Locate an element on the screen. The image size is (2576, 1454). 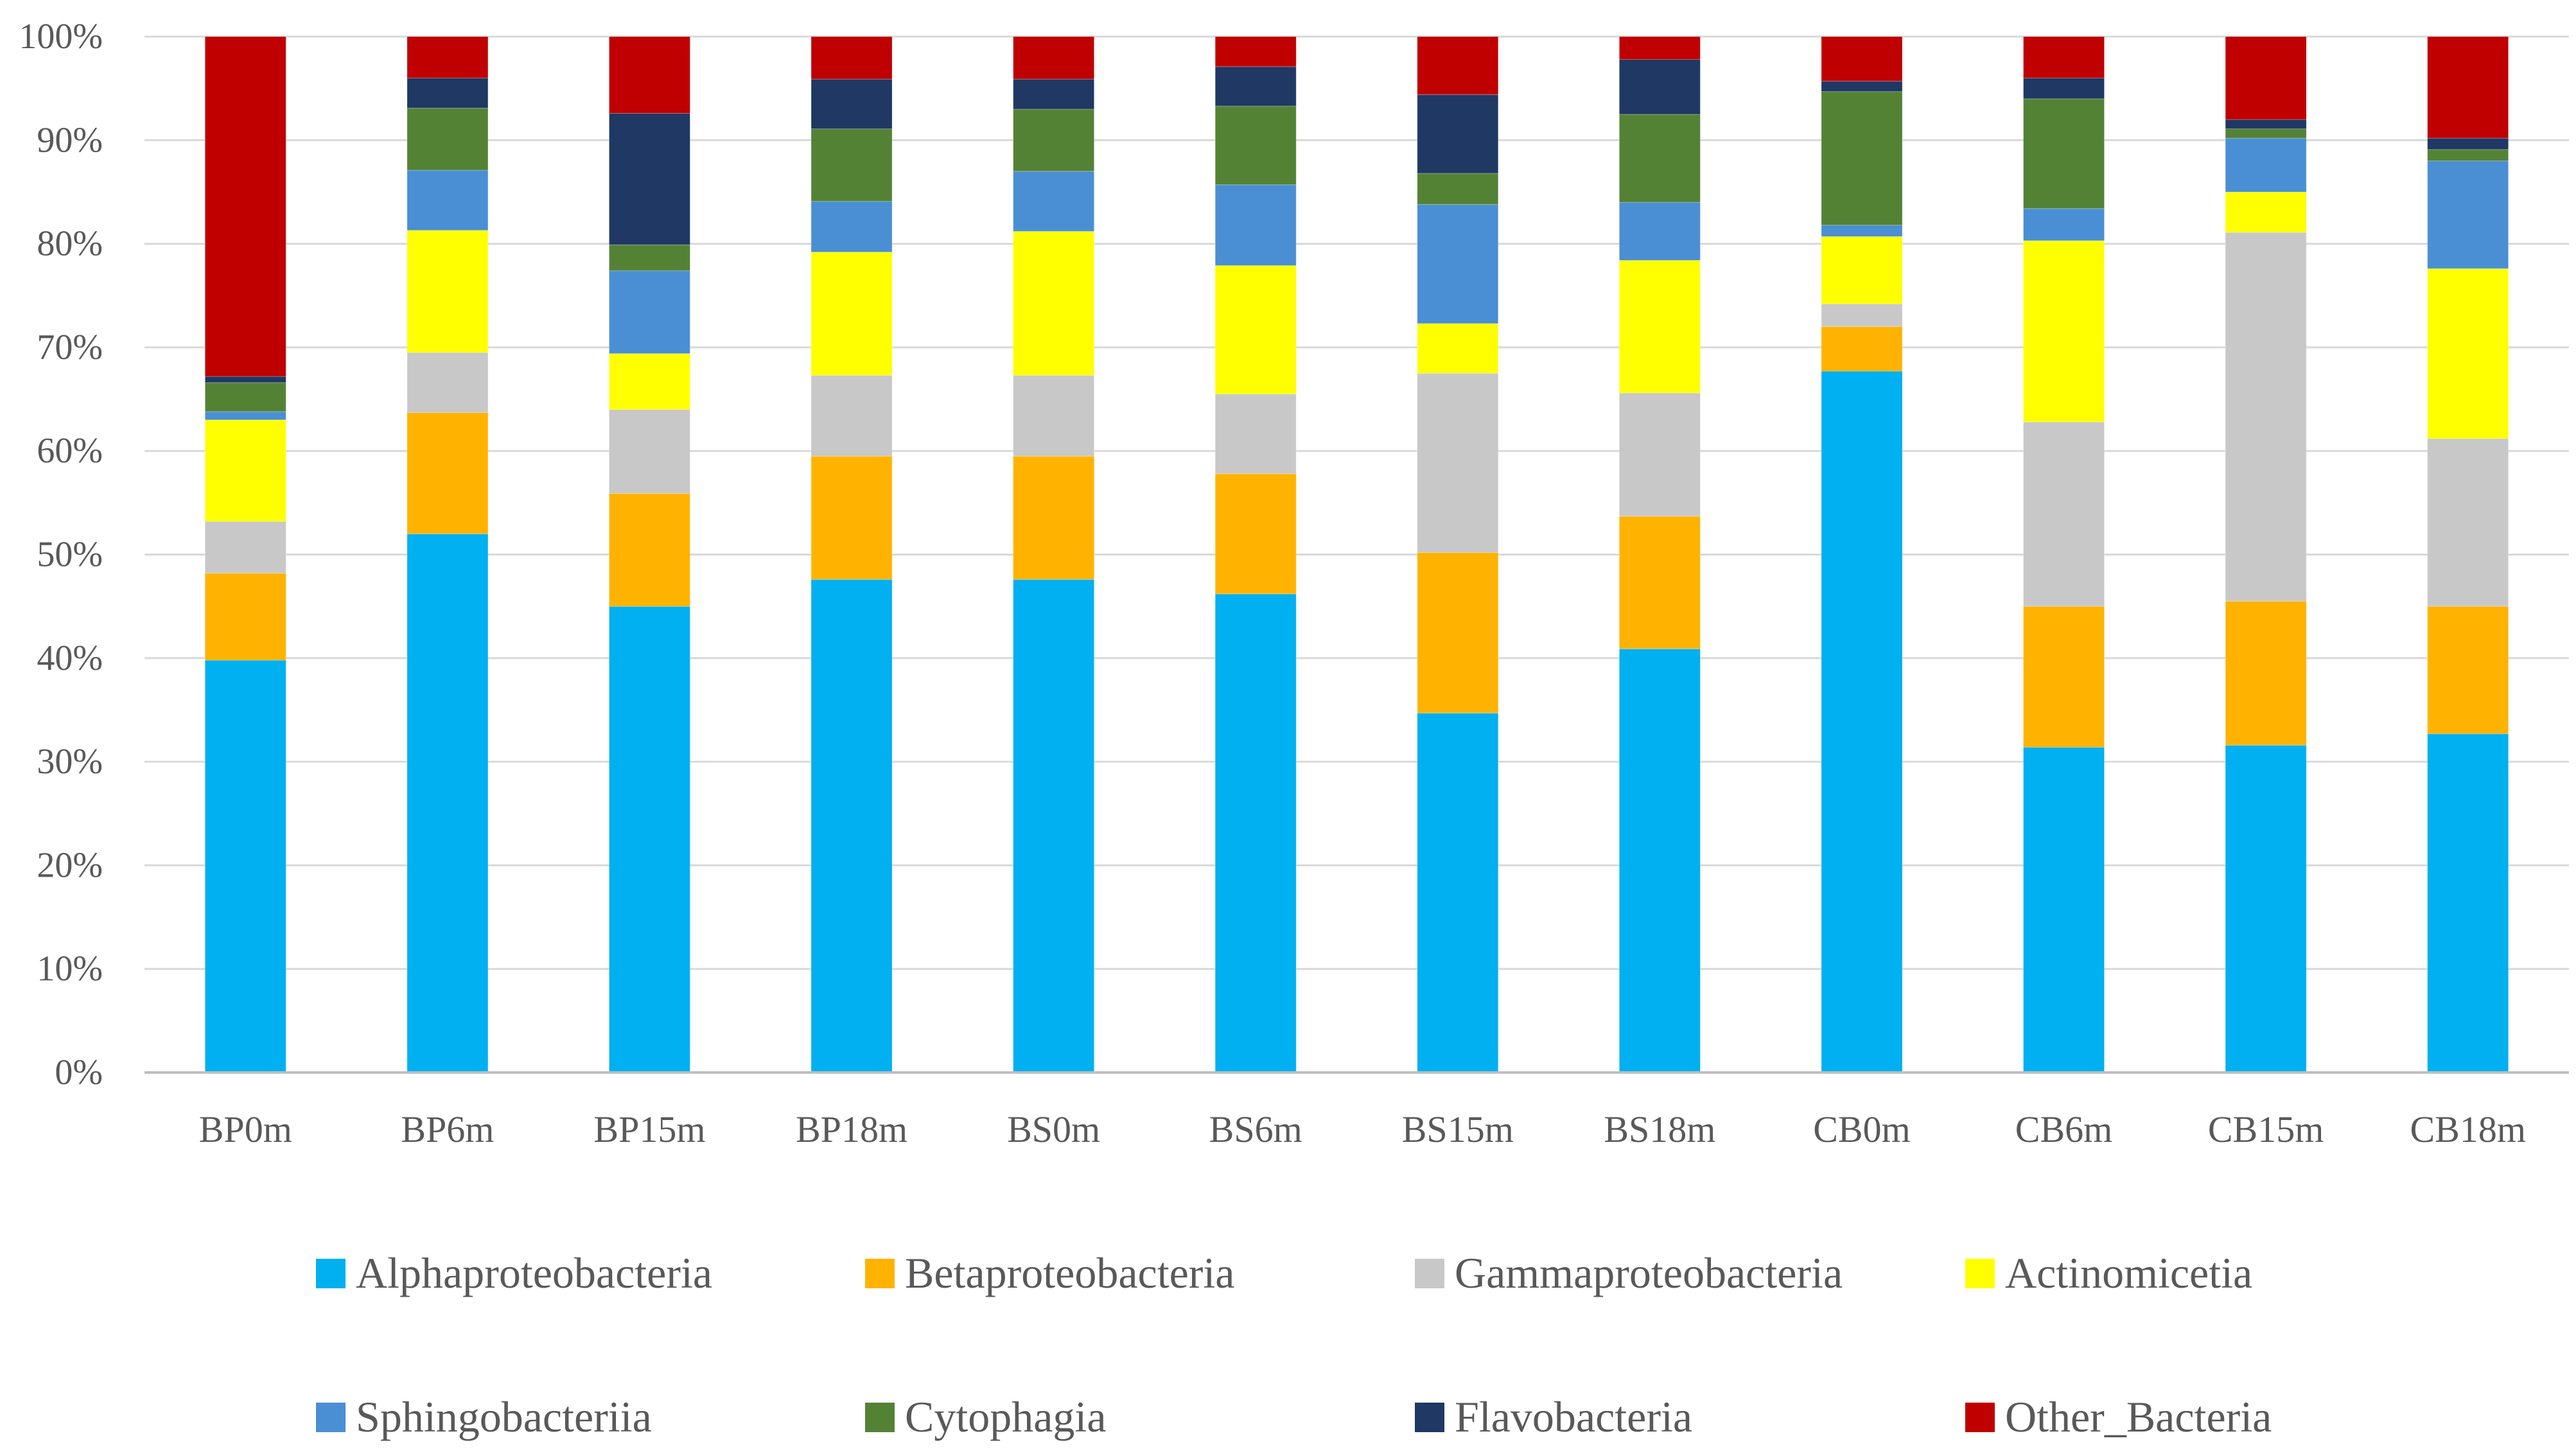
y-tick-label: 20% is located at coordinates (70, 865).